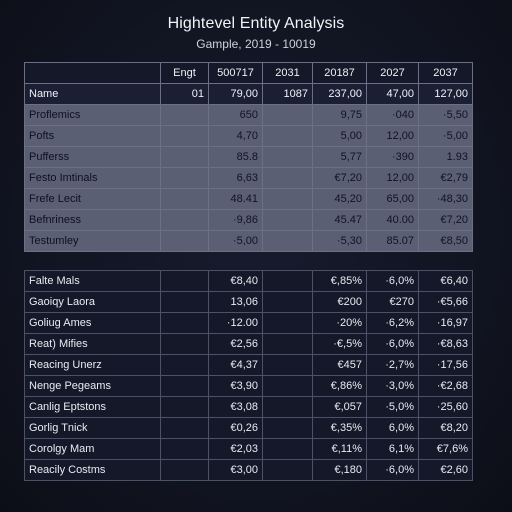 This screenshot has width=512, height=512. What do you see at coordinates (339, 302) in the screenshot?
I see `table-cell: €200` at bounding box center [339, 302].